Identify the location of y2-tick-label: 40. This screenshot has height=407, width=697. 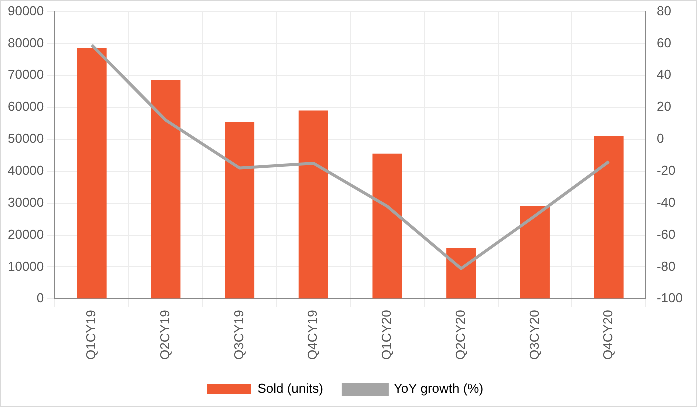
(664, 74).